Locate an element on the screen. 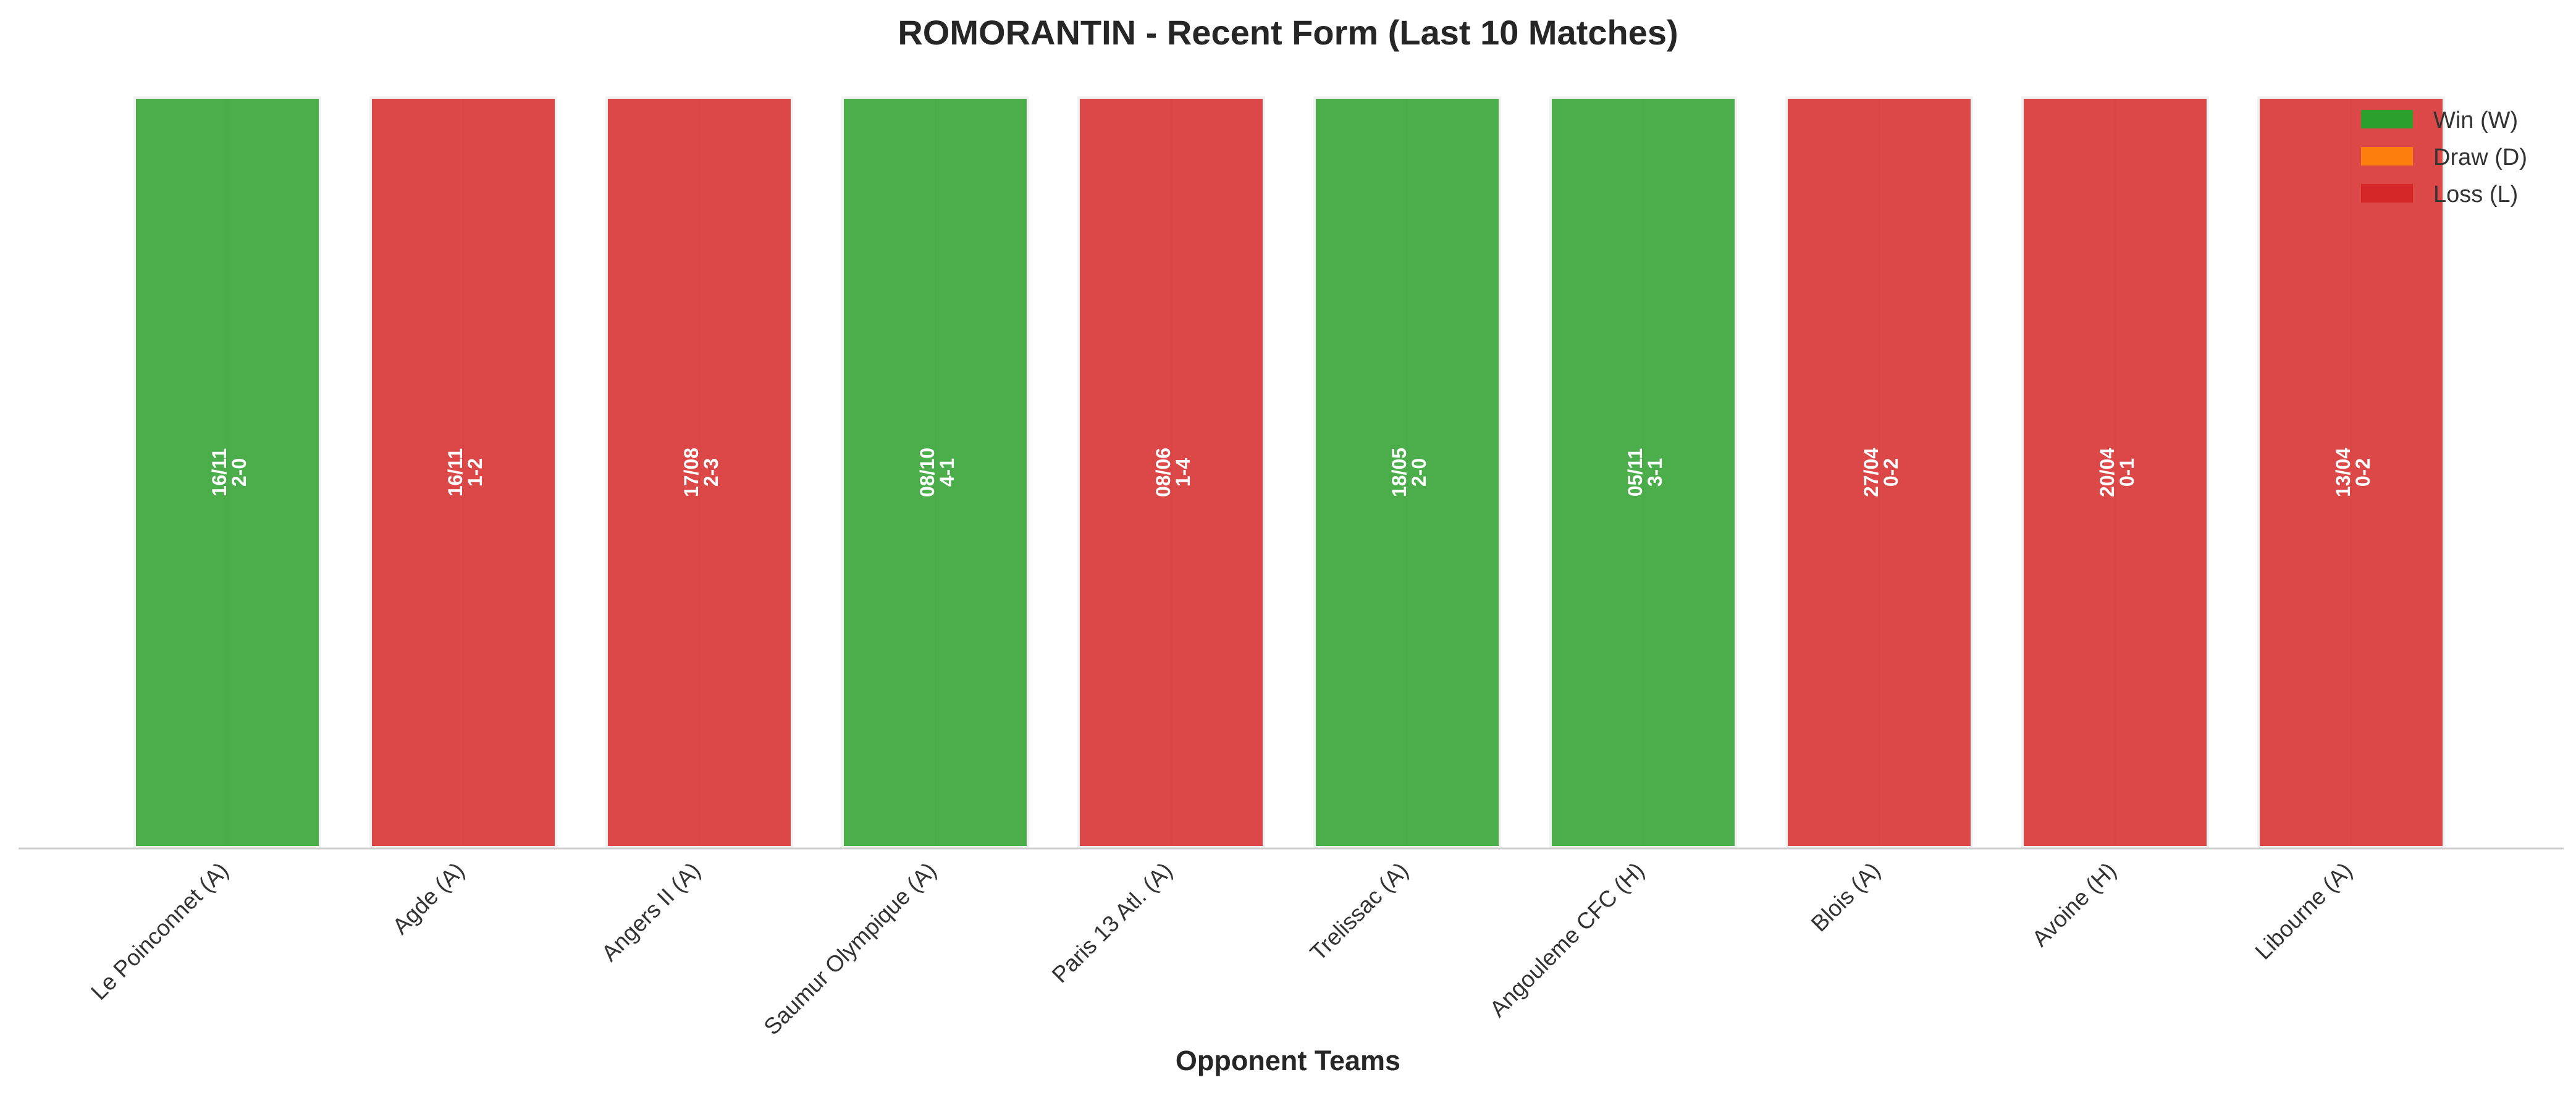  bar-label: 05/113-1 is located at coordinates (1645, 472).